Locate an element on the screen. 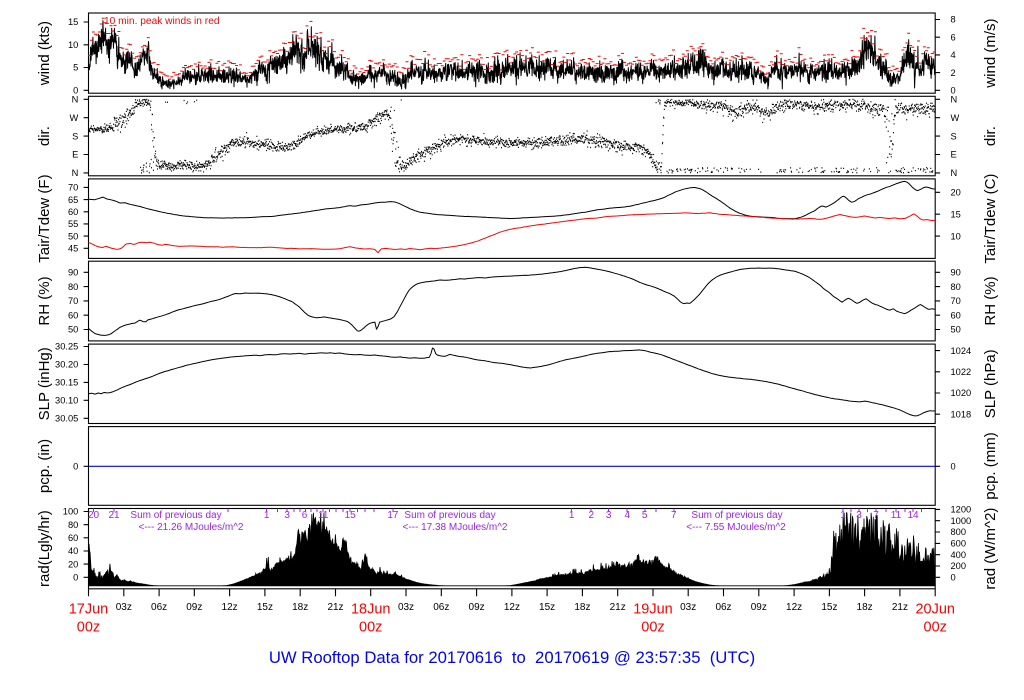 The image size is (1024, 700). svg-text: 09z is located at coordinates (759, 607).